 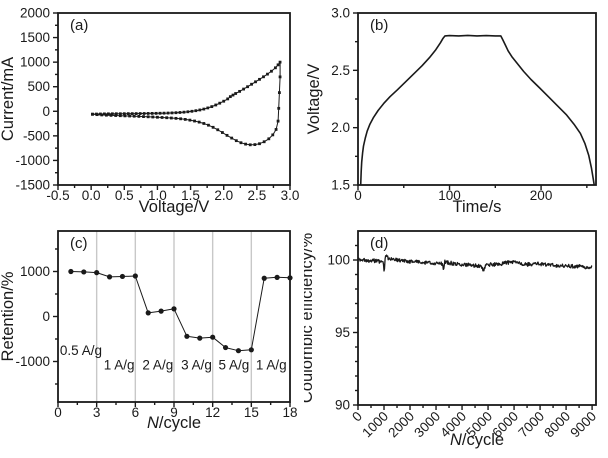 What do you see at coordinates (340, 70) in the screenshot?
I see `y-tick-label: 2.5` at bounding box center [340, 70].